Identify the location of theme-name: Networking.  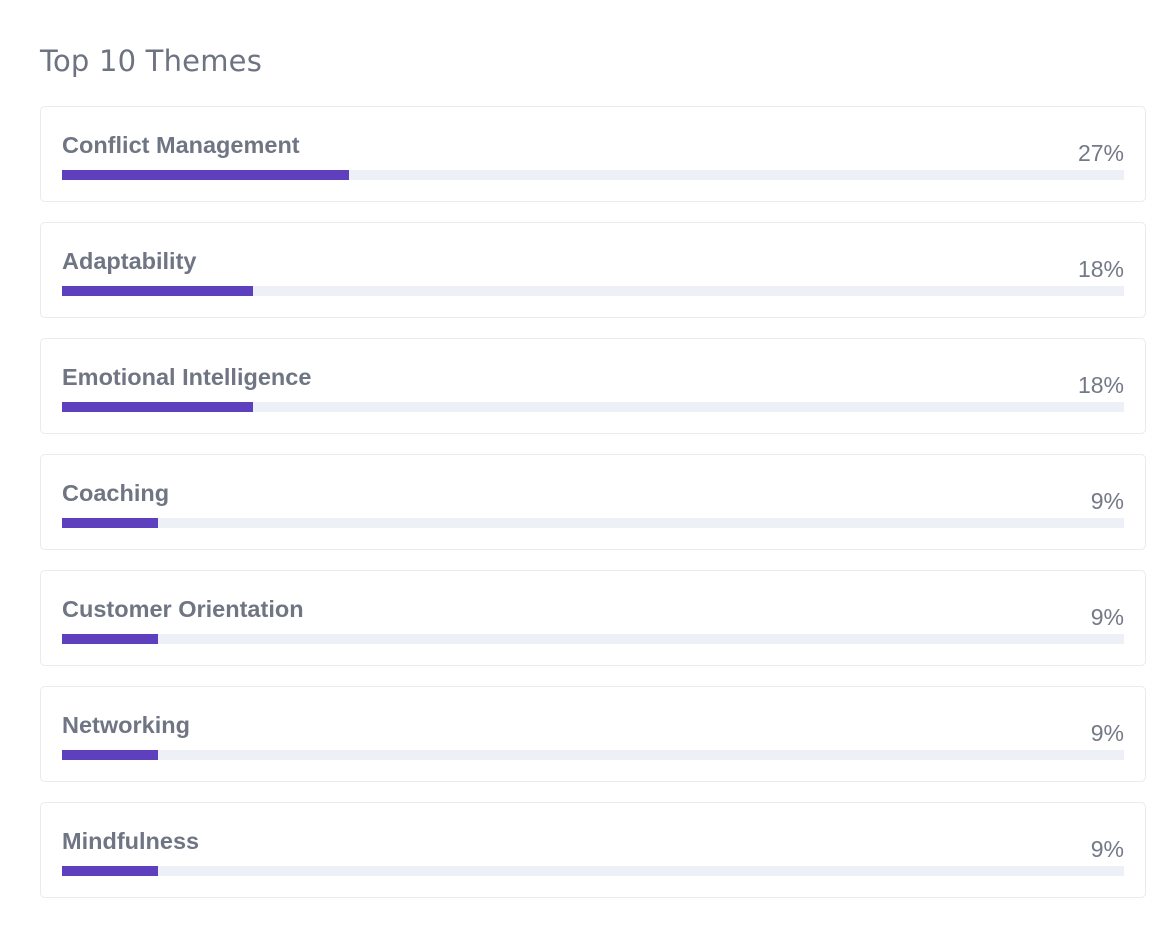
(126, 725).